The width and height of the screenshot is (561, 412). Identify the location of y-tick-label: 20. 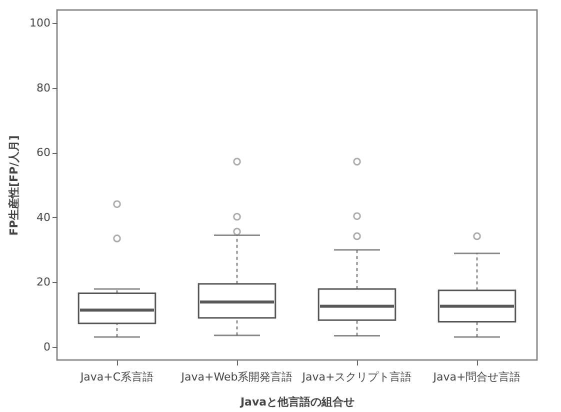
(43, 282).